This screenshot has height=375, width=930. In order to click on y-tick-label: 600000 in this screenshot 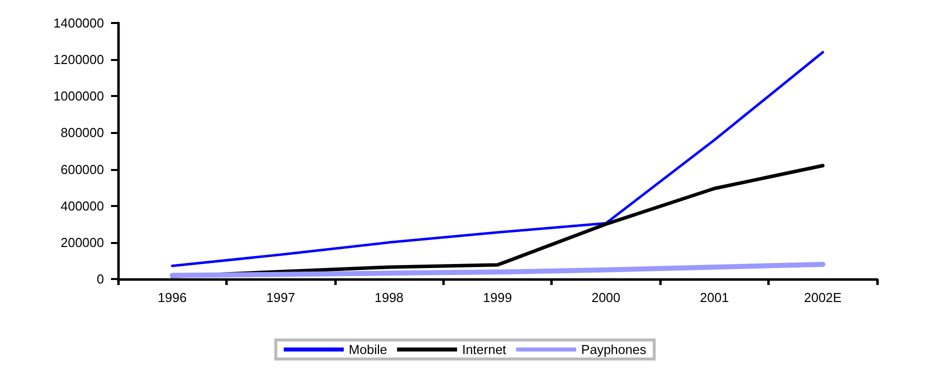, I will do `click(82, 169)`.